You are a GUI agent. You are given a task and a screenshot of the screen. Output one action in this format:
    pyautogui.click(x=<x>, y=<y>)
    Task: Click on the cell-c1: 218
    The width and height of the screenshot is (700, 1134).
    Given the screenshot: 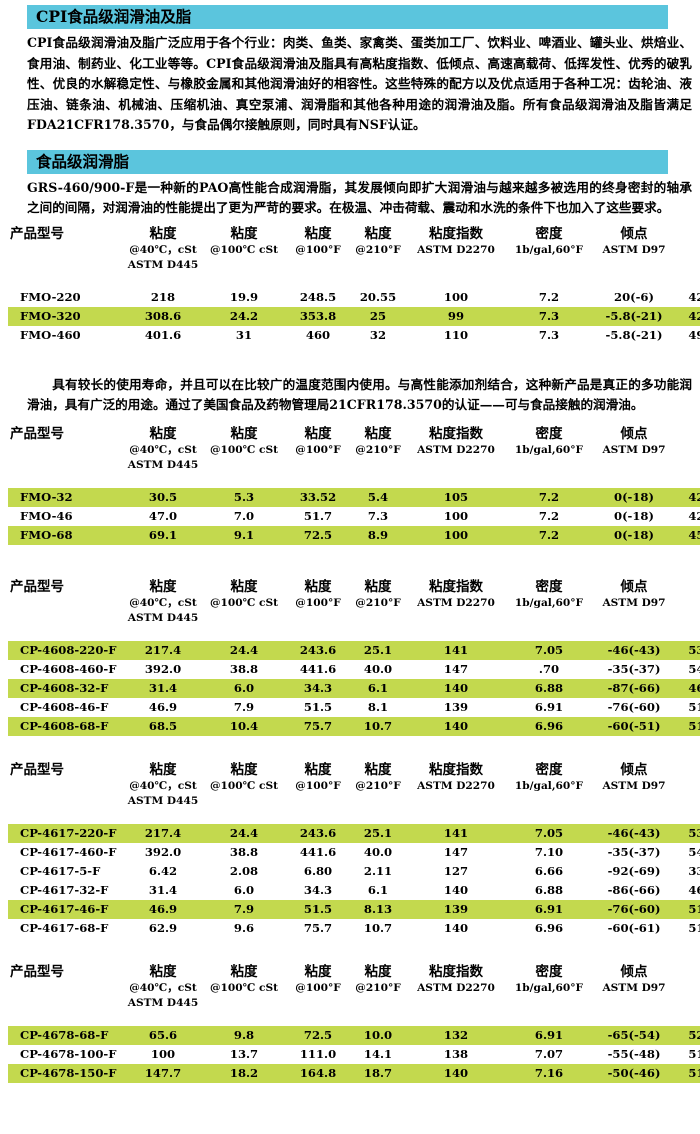 What is the action you would take?
    pyautogui.click(x=163, y=296)
    